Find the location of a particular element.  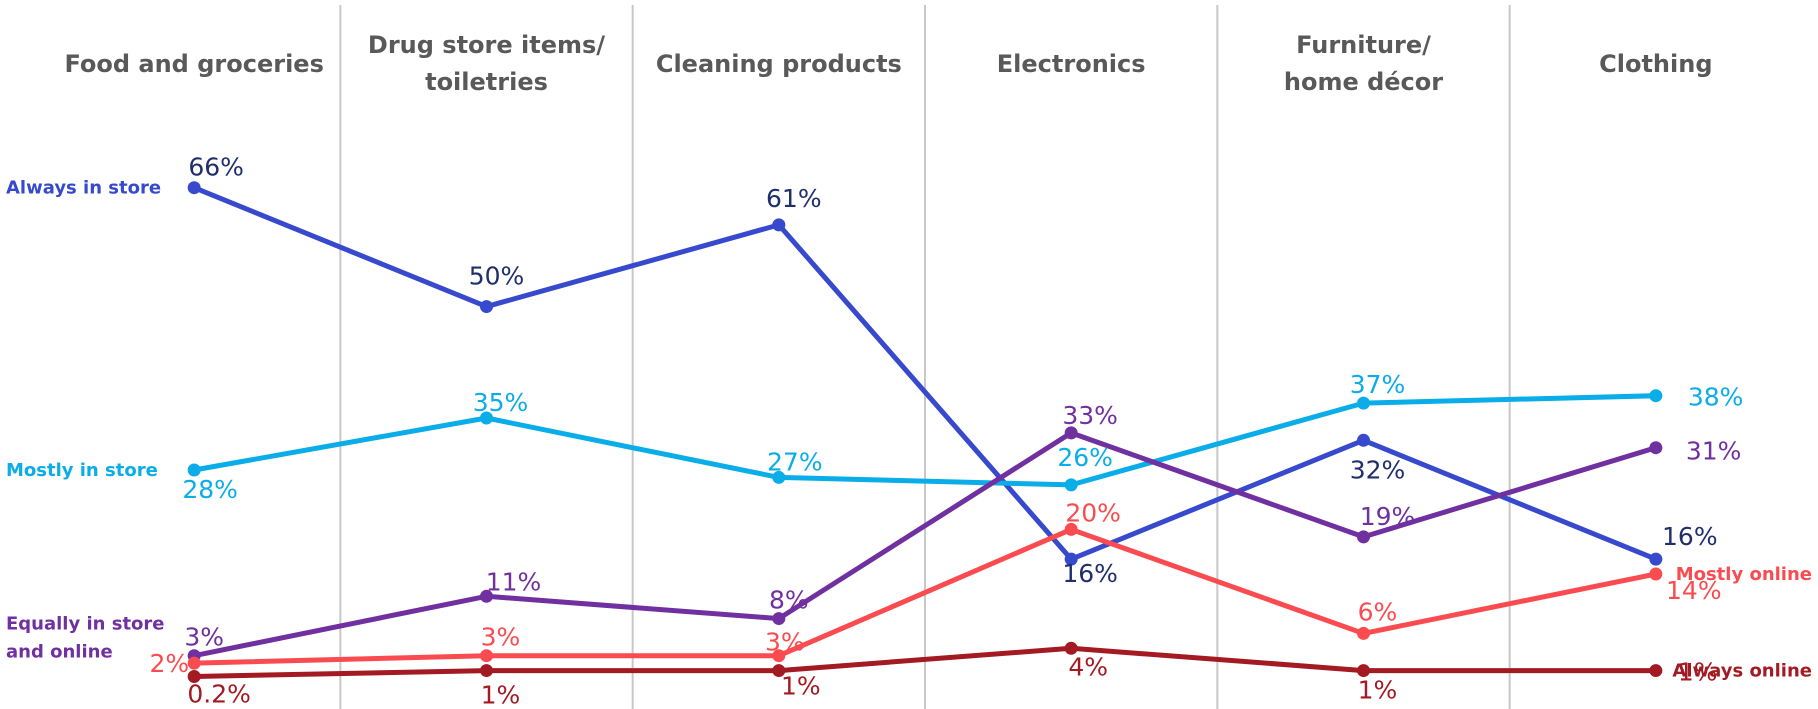

series-name-line: Mostly in store is located at coordinates (82, 470).